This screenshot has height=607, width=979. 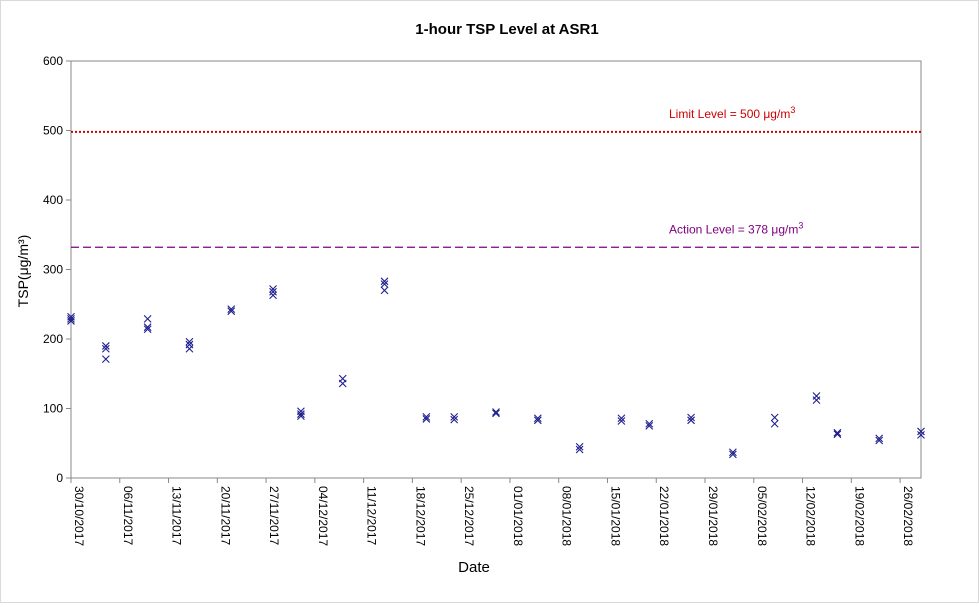 I want to click on y-tick-label: 0, so click(x=59, y=478).